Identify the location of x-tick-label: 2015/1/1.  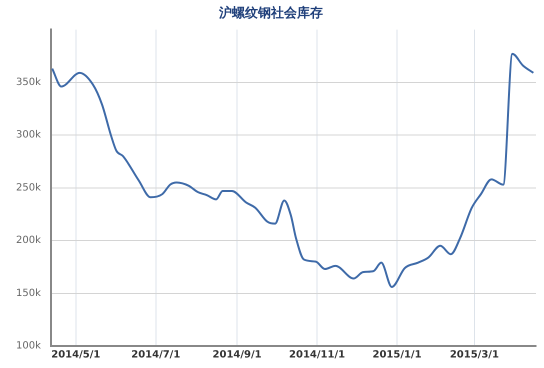
(397, 355).